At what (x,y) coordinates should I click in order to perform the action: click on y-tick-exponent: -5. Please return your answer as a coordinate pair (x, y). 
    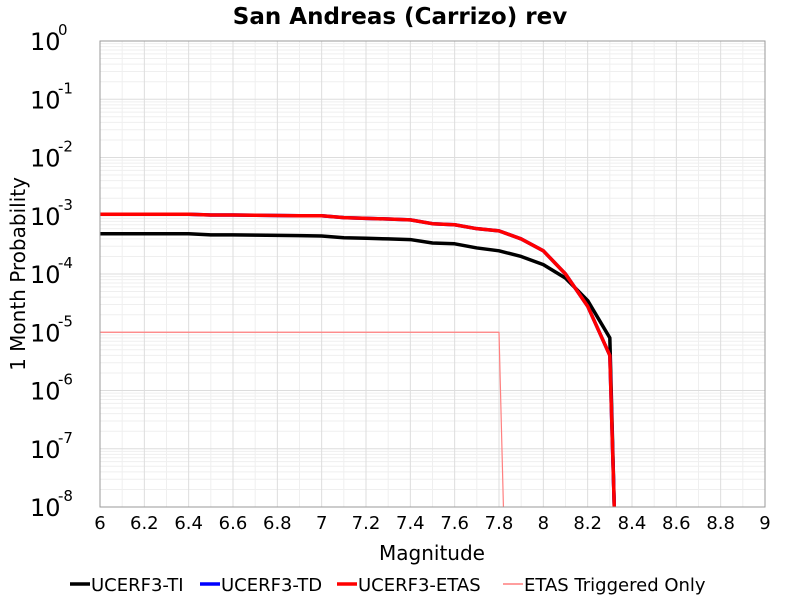
    Looking at the image, I should click on (65, 321).